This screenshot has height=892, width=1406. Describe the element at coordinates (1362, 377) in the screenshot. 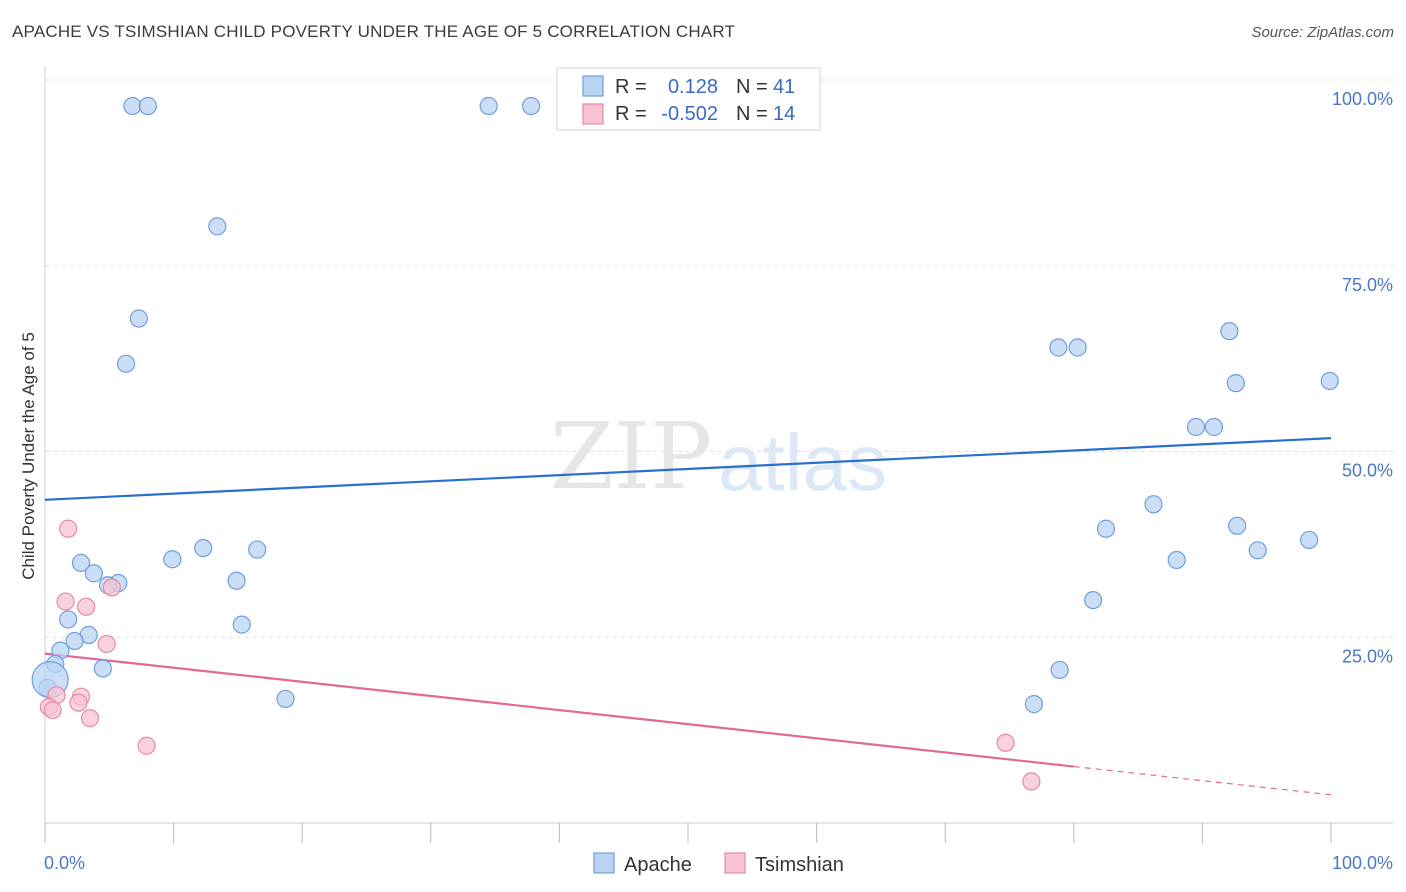

I see `y-tick-labels: 25.0% 50.0% 75.0% 100.0%` at that location.